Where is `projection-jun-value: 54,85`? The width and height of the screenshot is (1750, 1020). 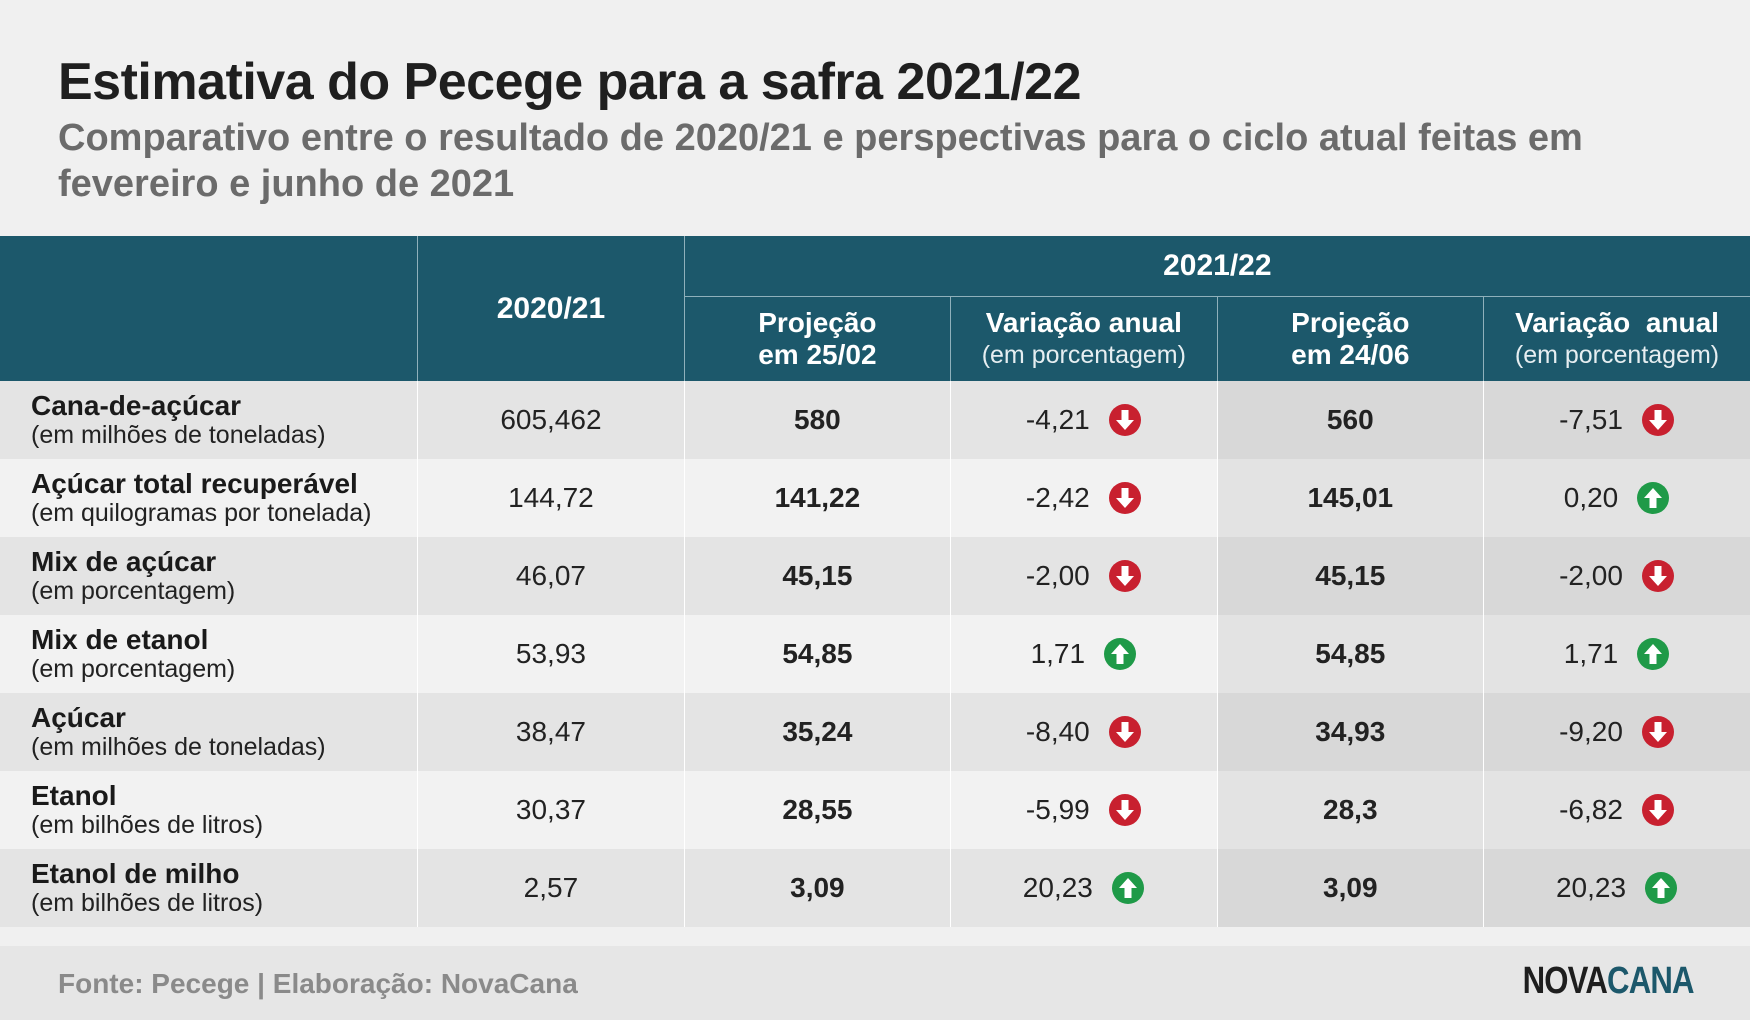
projection-jun-value: 54,85 is located at coordinates (1350, 653).